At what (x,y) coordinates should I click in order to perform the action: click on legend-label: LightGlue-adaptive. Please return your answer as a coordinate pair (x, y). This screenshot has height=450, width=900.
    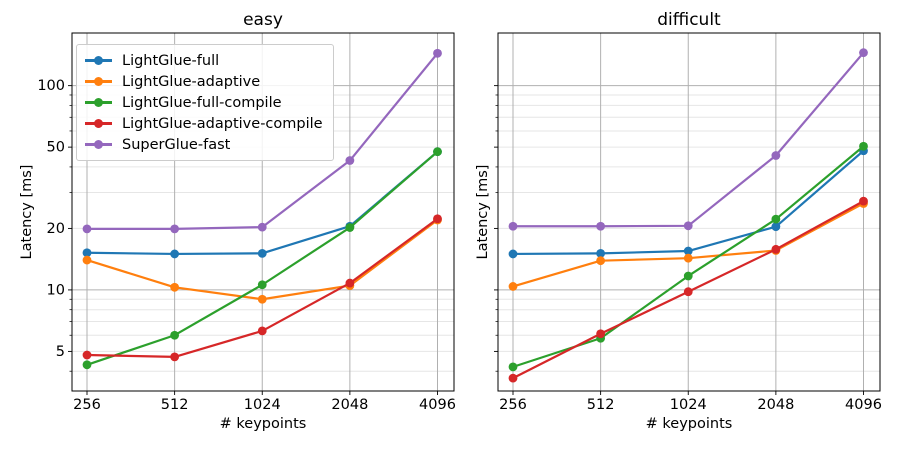
    Looking at the image, I should click on (191, 81).